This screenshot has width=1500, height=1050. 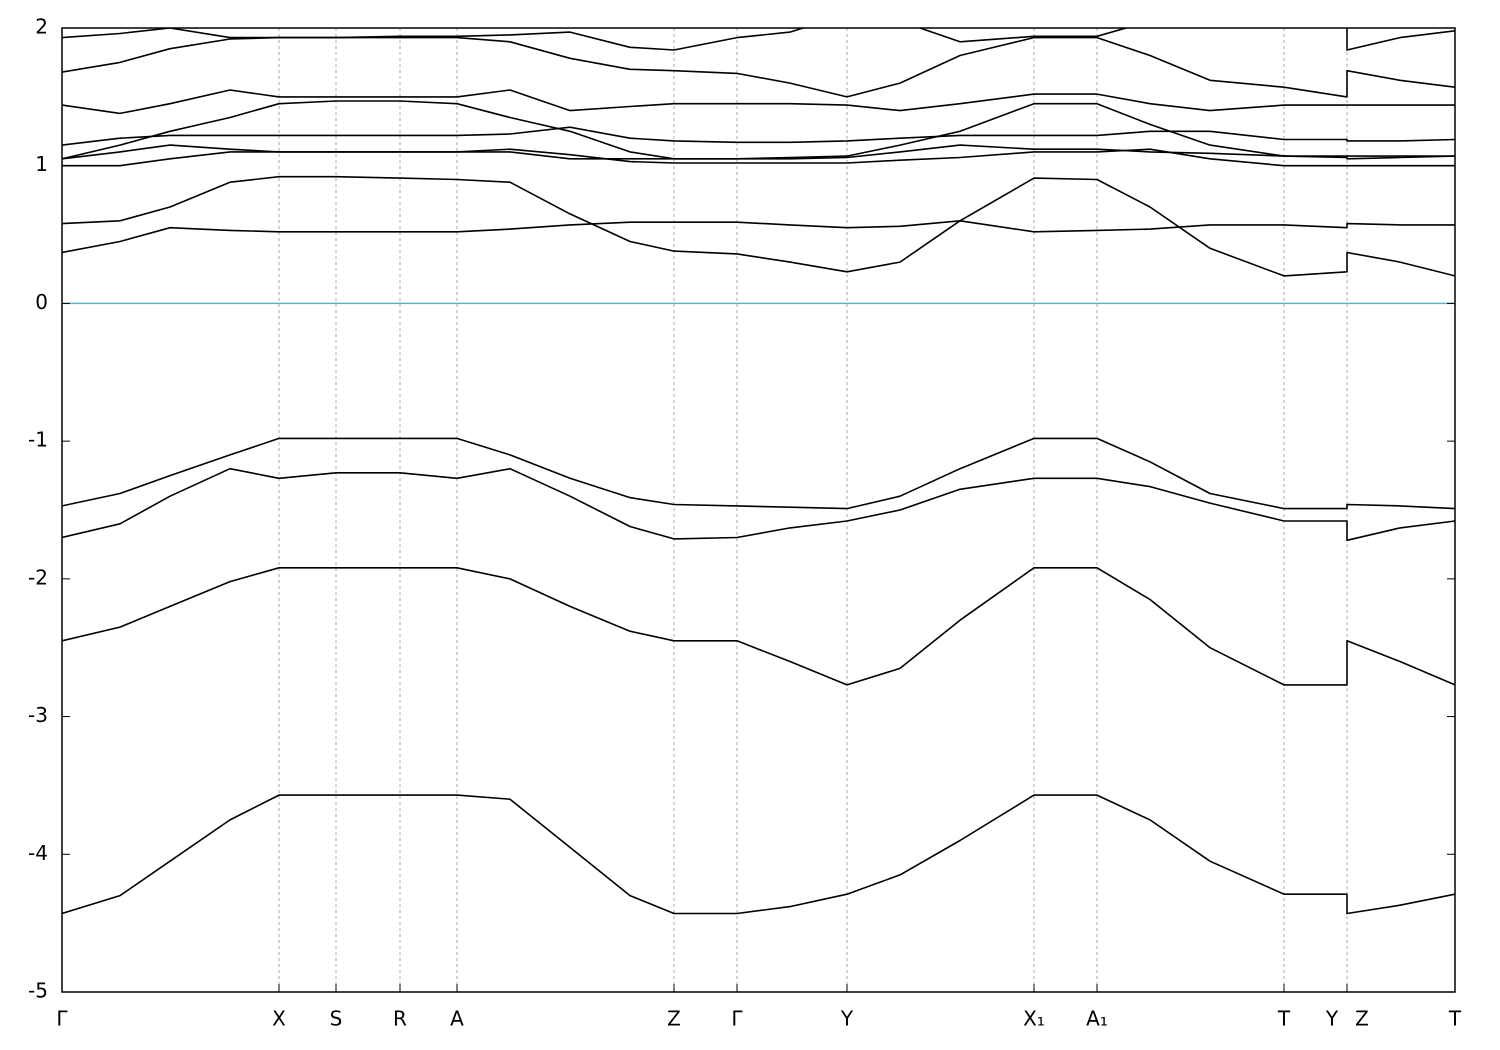 I want to click on x-tick-label: X₁, so click(x=1034, y=1019).